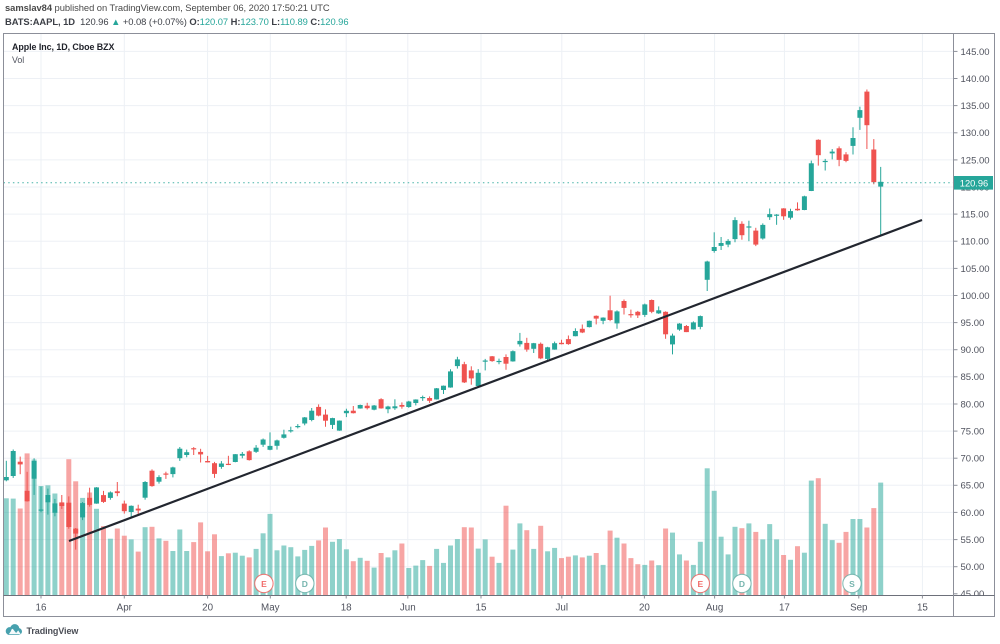 The image size is (1000, 644). What do you see at coordinates (408, 608) in the screenshot?
I see `svg-text: Jun` at bounding box center [408, 608].